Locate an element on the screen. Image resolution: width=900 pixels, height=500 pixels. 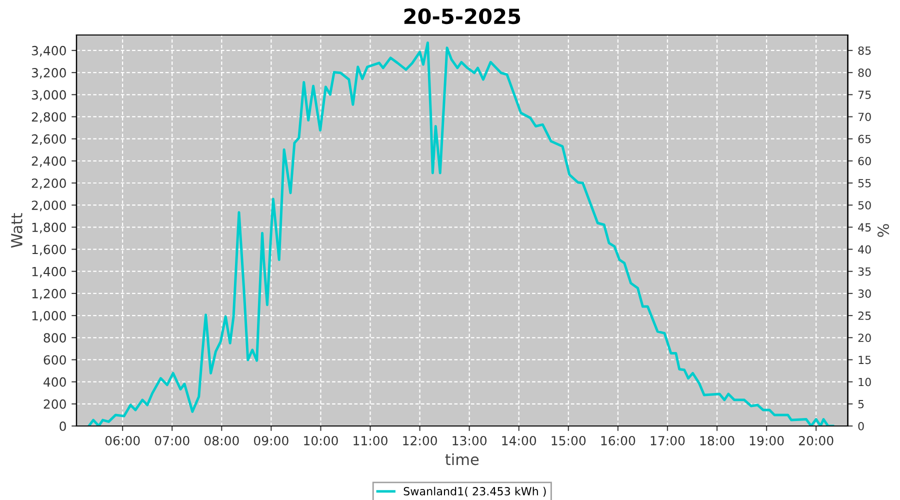
y-tick-label: 1,000 is located at coordinates (49, 316).